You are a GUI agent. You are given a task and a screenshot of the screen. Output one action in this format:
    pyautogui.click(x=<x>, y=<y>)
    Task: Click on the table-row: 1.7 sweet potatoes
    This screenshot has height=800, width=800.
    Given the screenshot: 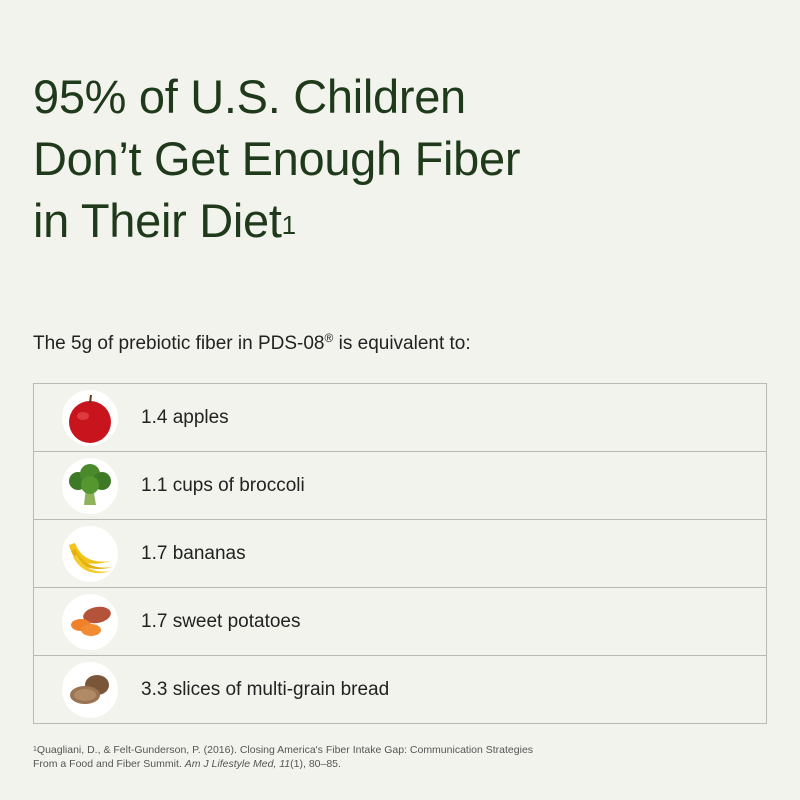 What is the action you would take?
    pyautogui.click(x=400, y=621)
    